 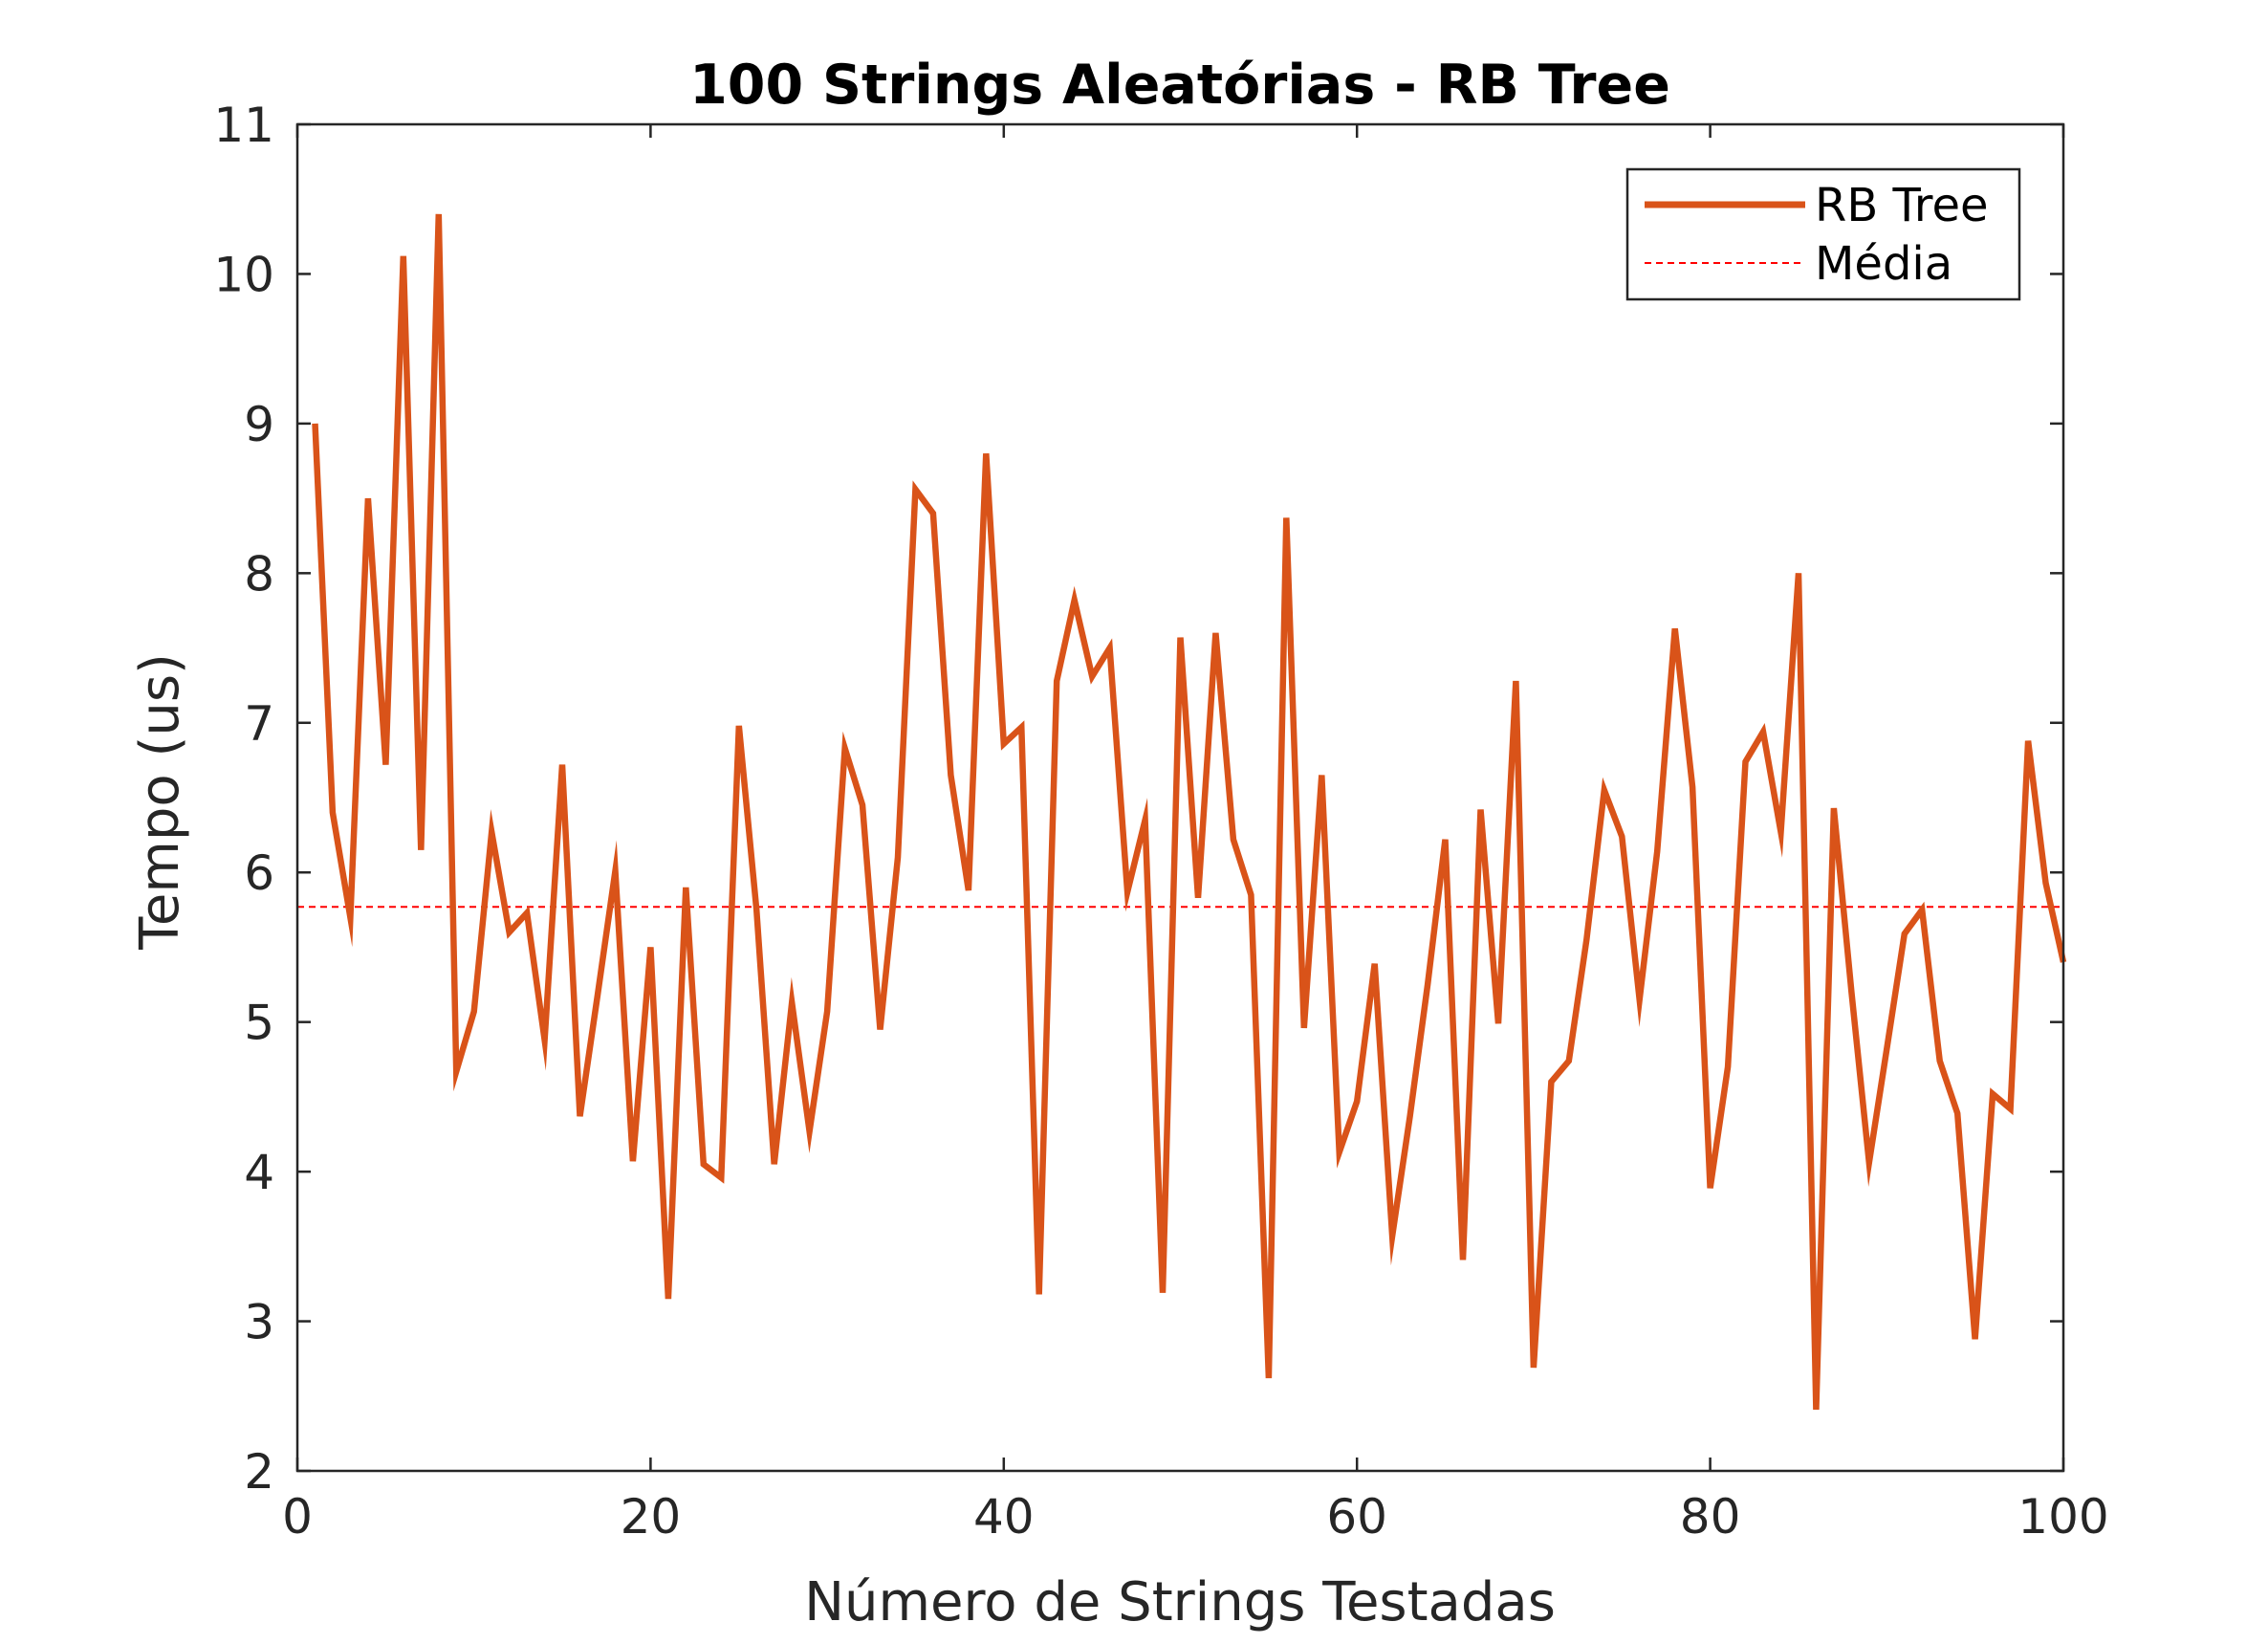 What do you see at coordinates (244, 274) in the screenshot?
I see `y-tick-label: 10` at bounding box center [244, 274].